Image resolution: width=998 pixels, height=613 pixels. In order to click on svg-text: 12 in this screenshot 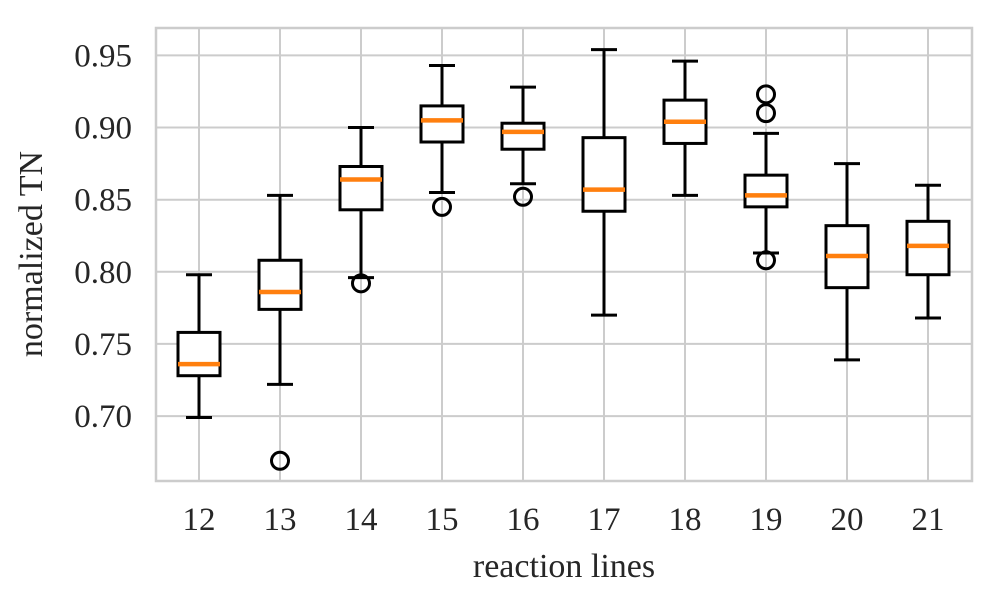, I will do `click(199, 520)`.